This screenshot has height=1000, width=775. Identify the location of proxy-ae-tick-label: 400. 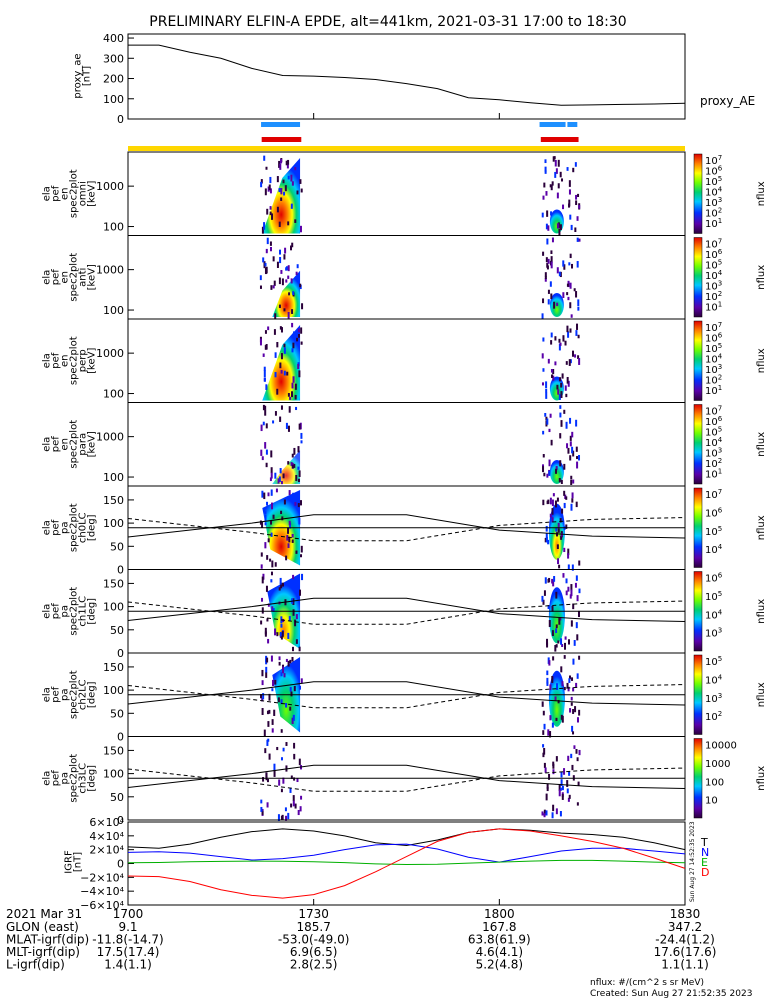
(113, 38).